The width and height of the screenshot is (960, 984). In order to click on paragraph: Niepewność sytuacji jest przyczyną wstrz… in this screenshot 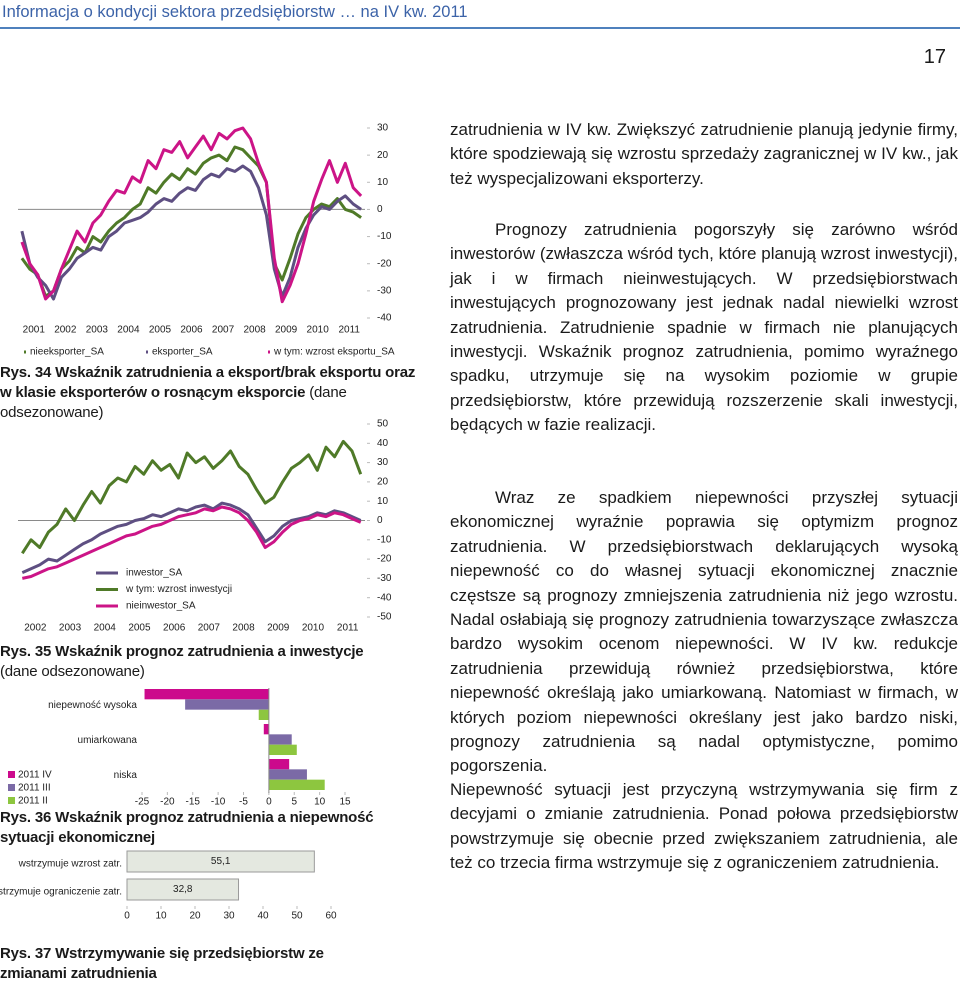, I will do `click(704, 826)`.